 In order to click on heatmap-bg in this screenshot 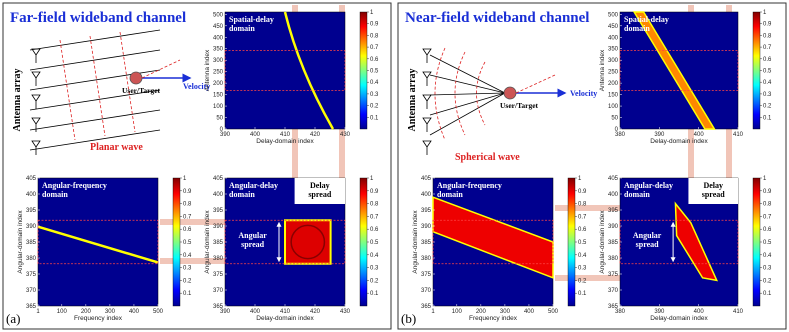, I will do `click(98, 242)`.